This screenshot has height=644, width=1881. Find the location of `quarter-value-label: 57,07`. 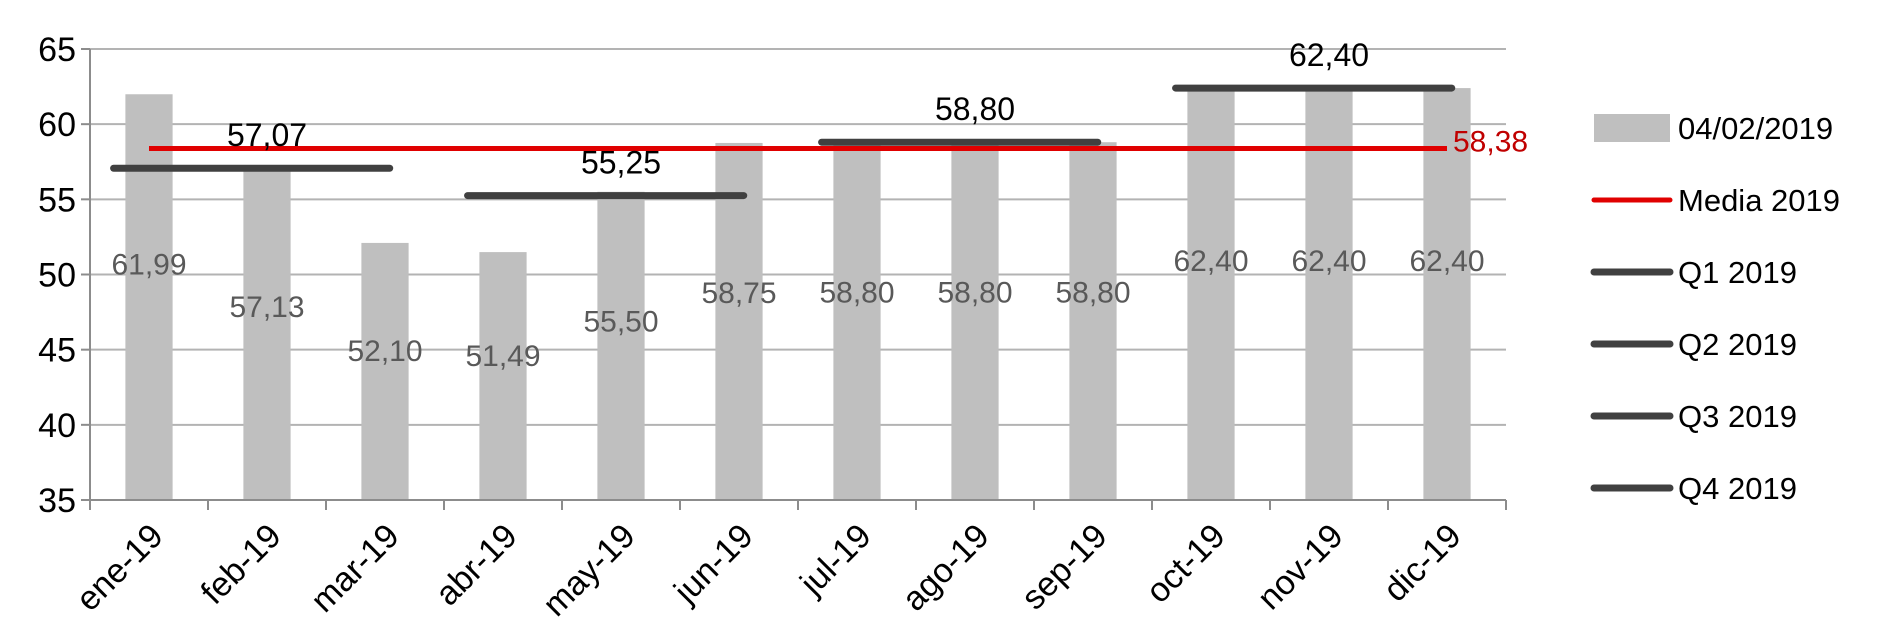

quarter-value-label: 57,07 is located at coordinates (267, 135).